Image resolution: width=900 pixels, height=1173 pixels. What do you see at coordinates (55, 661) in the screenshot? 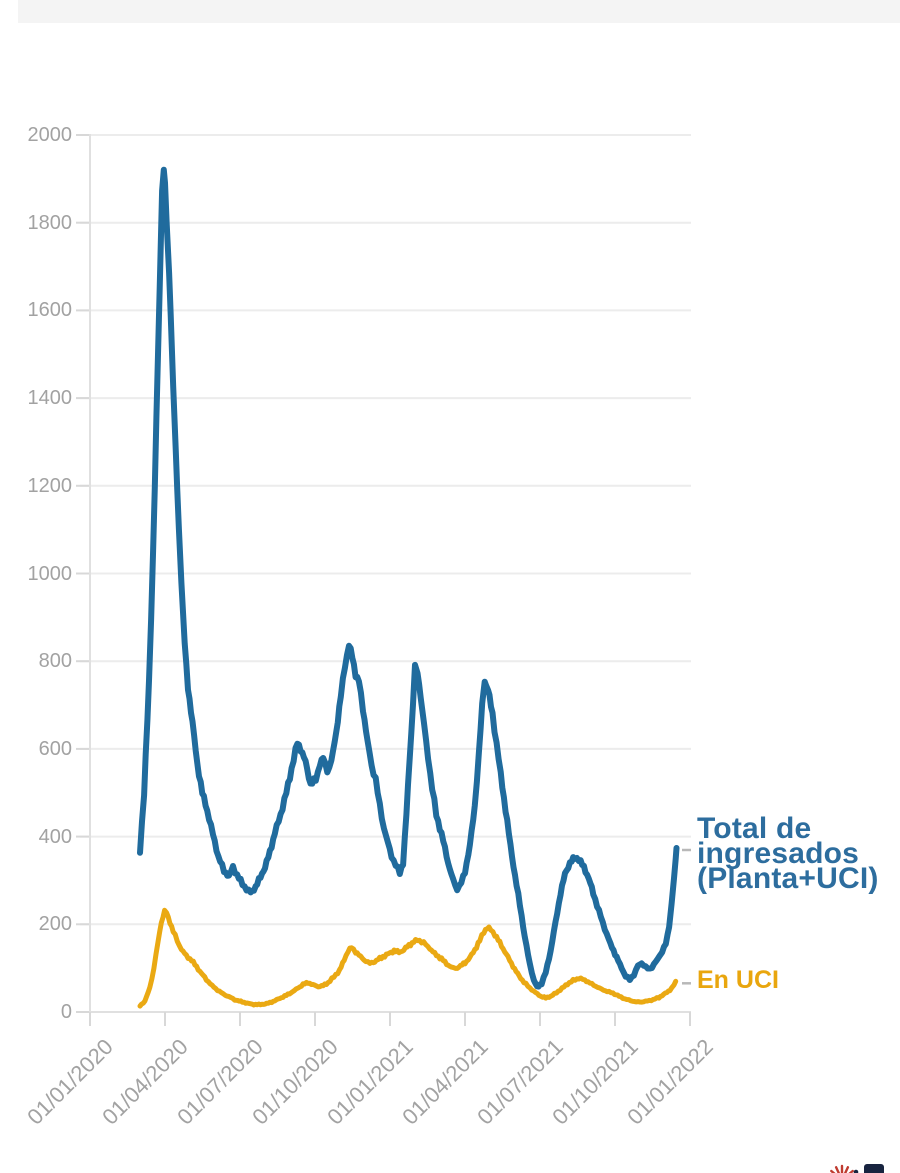
I see `y-axis-tick-label: 800` at bounding box center [55, 661].